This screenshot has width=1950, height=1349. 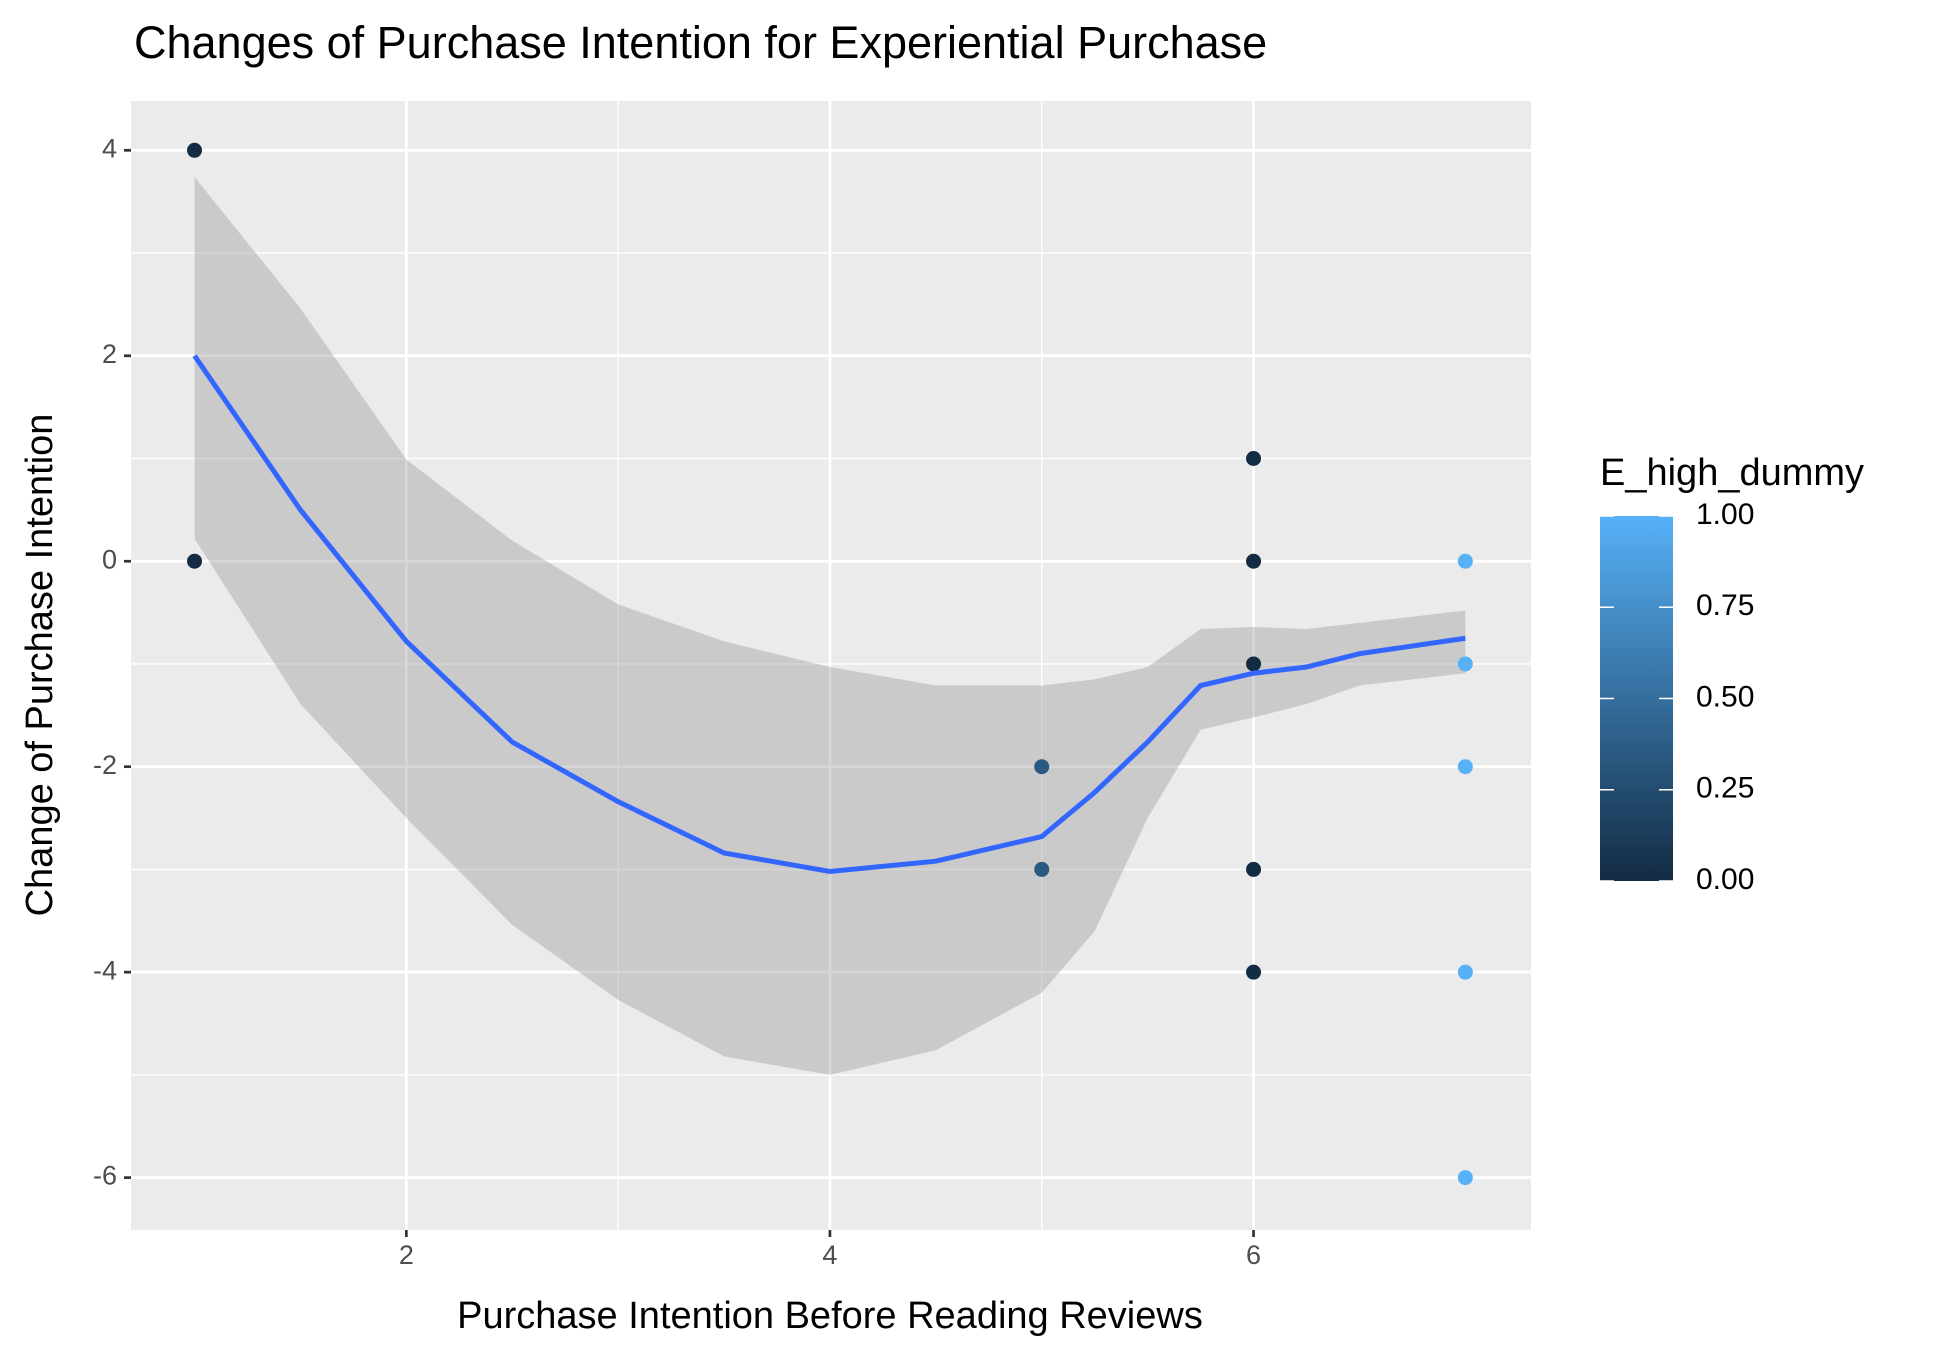 I want to click on x-tick-label: 4, so click(x=829, y=1255).